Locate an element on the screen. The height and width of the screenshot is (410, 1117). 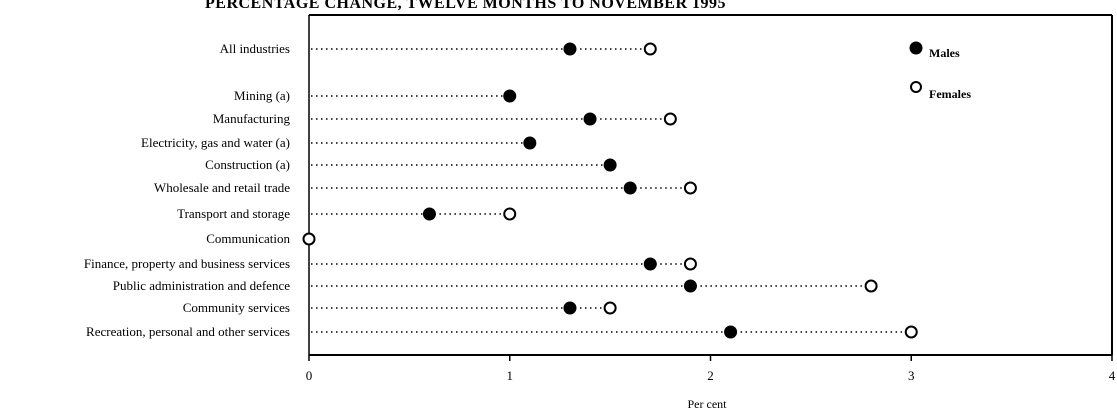
category-label: Public administration and defence is located at coordinates (201, 285).